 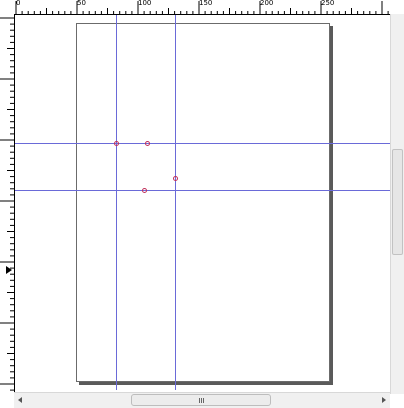 I want to click on ruler-label-100: 100, so click(x=145, y=3).